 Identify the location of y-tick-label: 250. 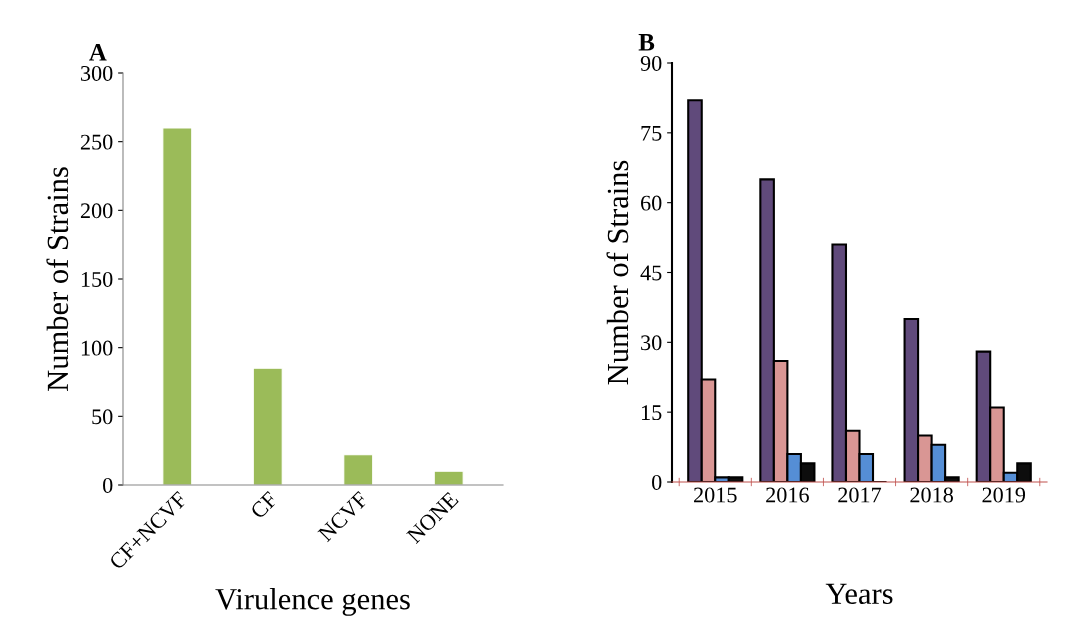
(96, 142).